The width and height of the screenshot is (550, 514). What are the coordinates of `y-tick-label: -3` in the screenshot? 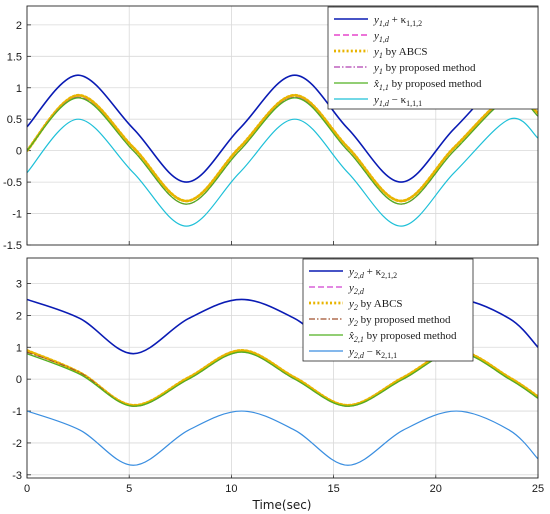 It's located at (17, 476).